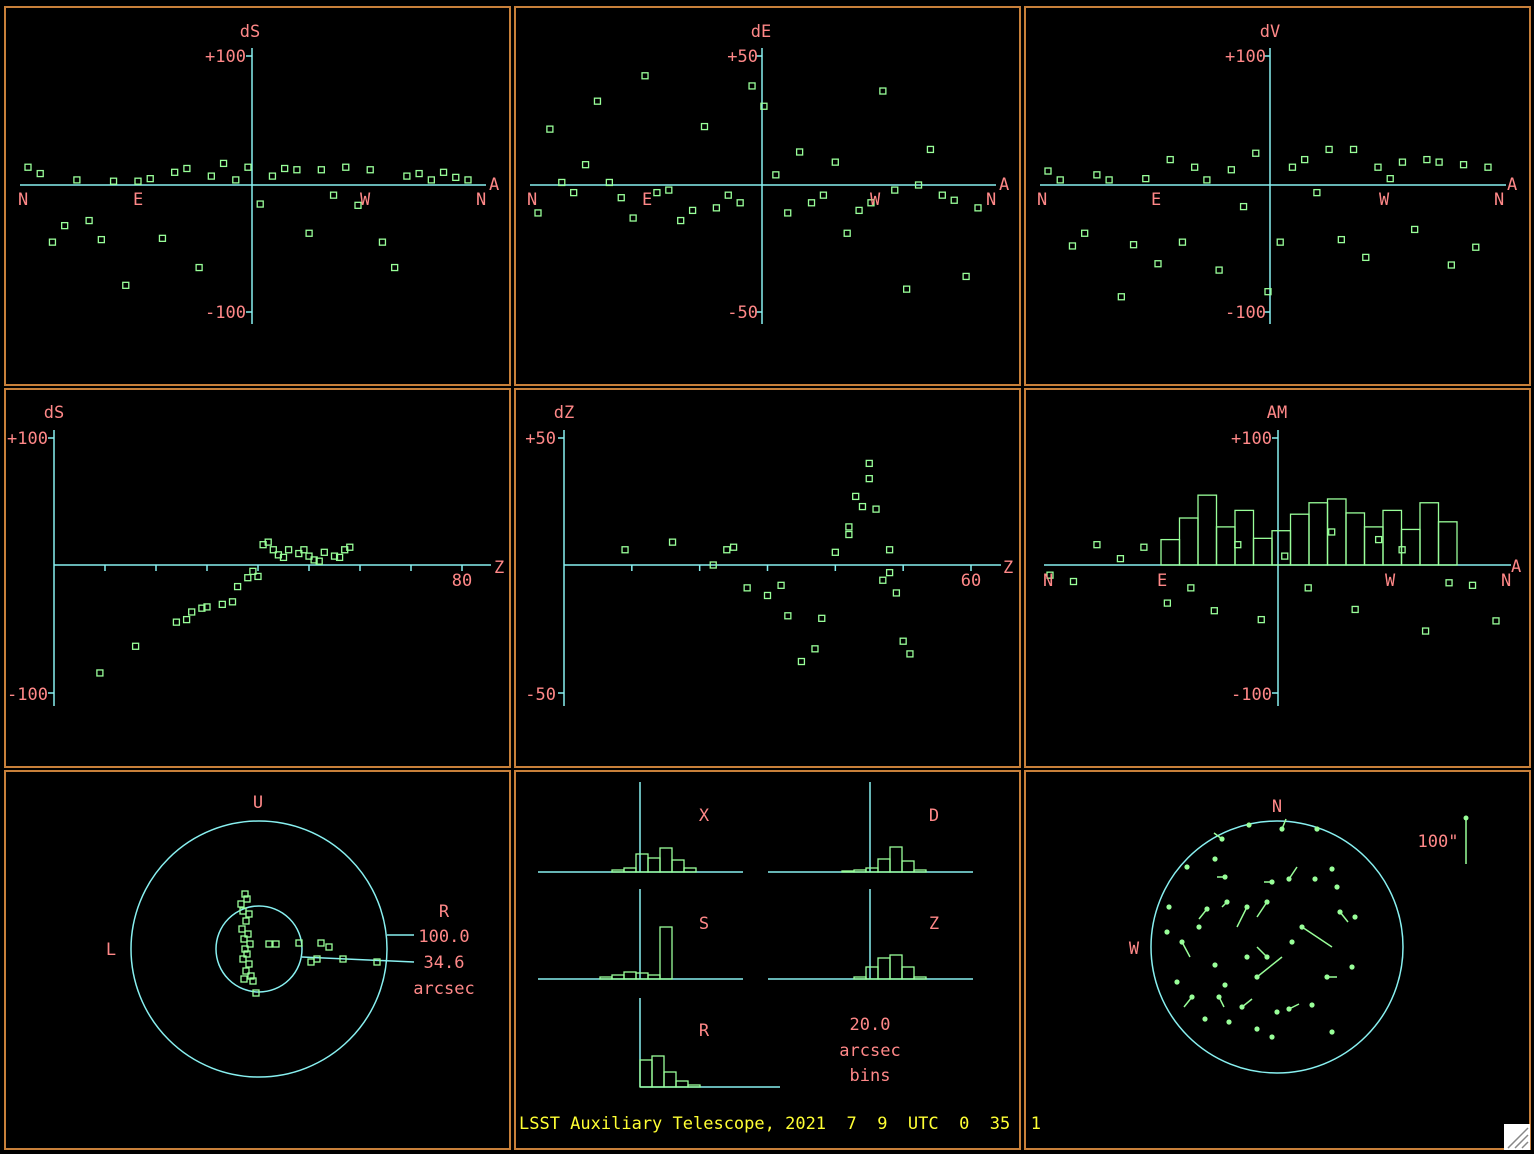 This screenshot has width=1534, height=1154. I want to click on unit-label: arcsec, so click(443, 989).